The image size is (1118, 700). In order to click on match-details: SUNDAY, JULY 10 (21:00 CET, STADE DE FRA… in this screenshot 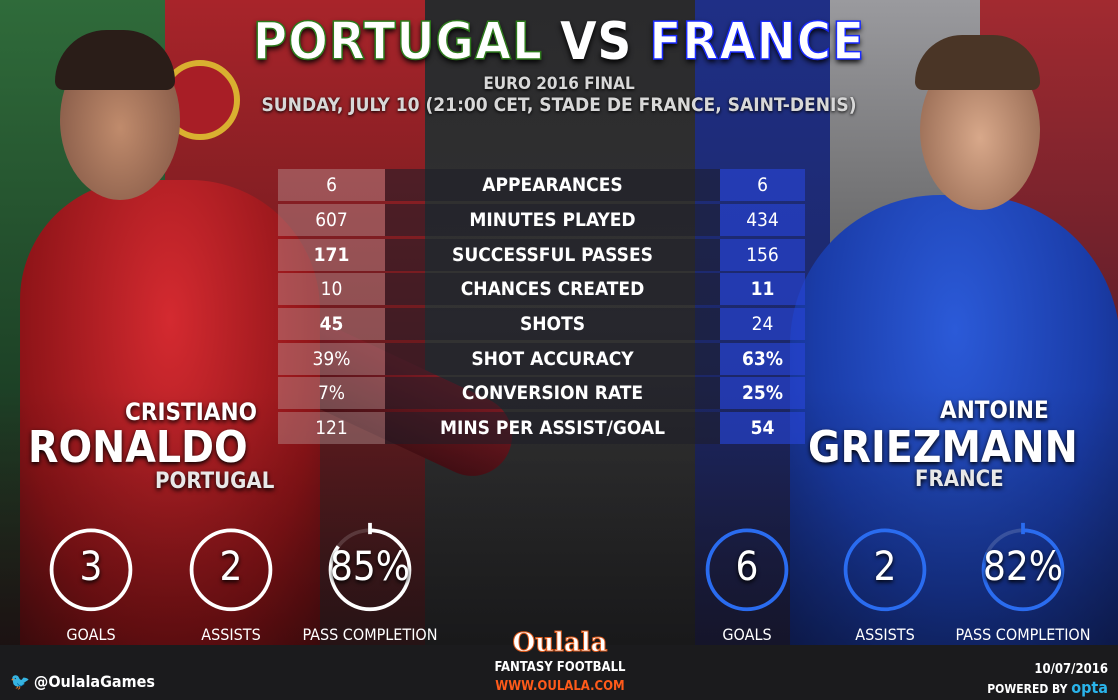, I will do `click(559, 105)`.